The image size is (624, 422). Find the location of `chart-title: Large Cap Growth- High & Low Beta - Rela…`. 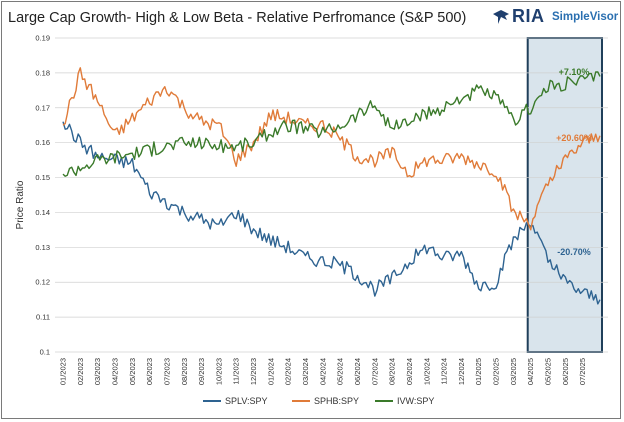

chart-title: Large Cap Growth- High & Low Beta - Rela… is located at coordinates (237, 18).